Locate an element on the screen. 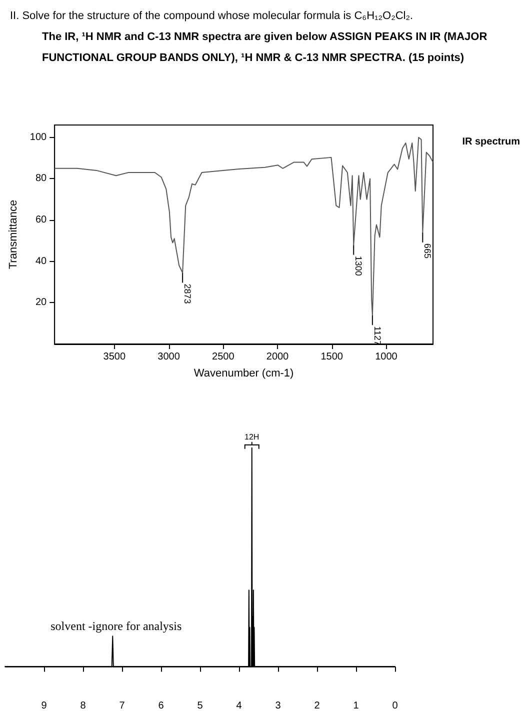  chart-title: II. Solve for the structure of the compound whose molecular formula is C₆H₁₂O₂Cl₂. is located at coordinates (212, 16).